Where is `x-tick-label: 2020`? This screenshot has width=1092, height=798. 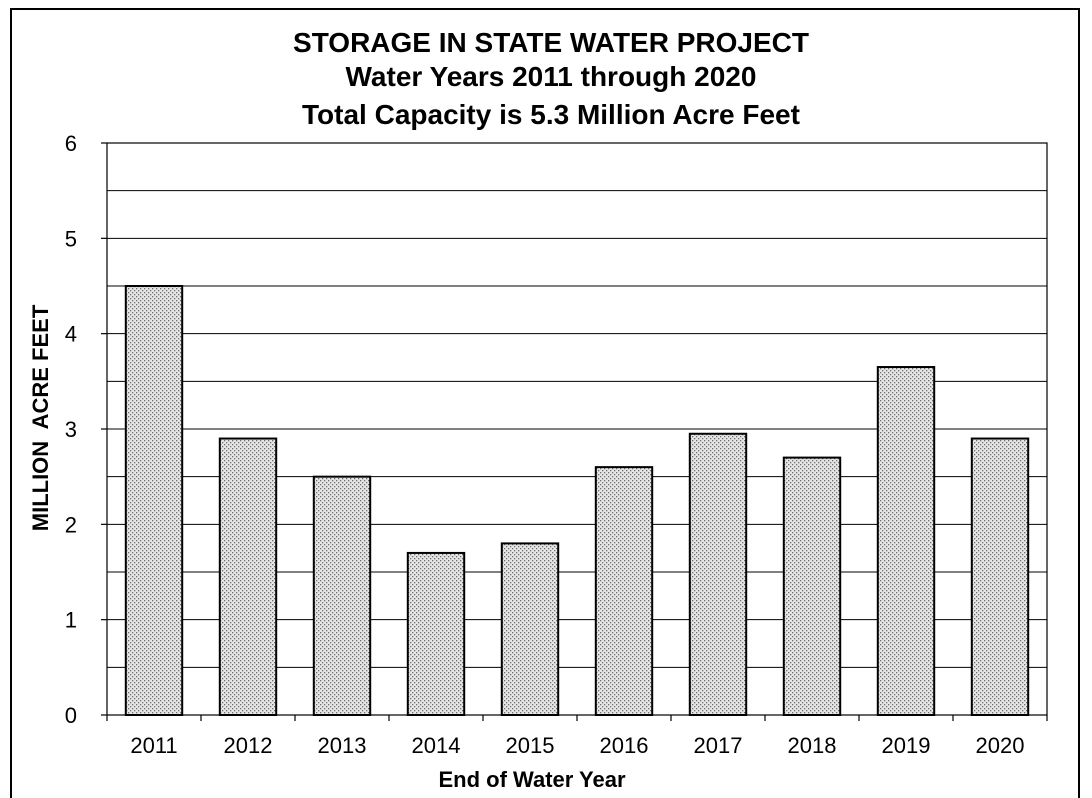
x-tick-label: 2020 is located at coordinates (1000, 745).